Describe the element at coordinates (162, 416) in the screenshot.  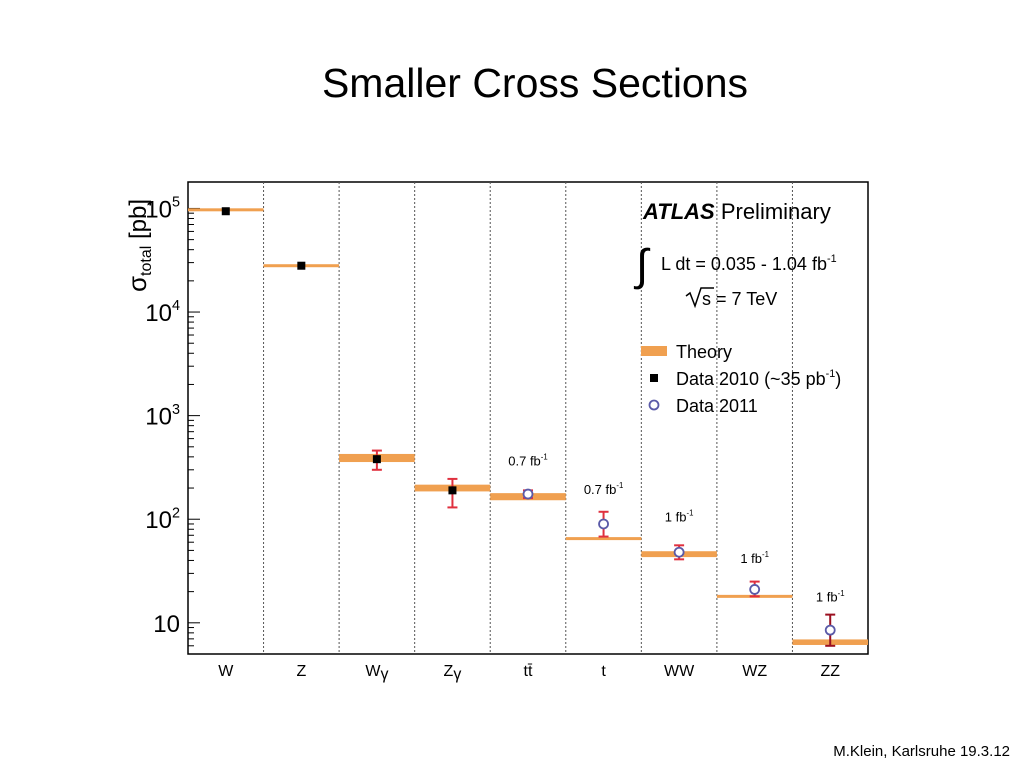
I see `y-tick-label: 10³` at that location.